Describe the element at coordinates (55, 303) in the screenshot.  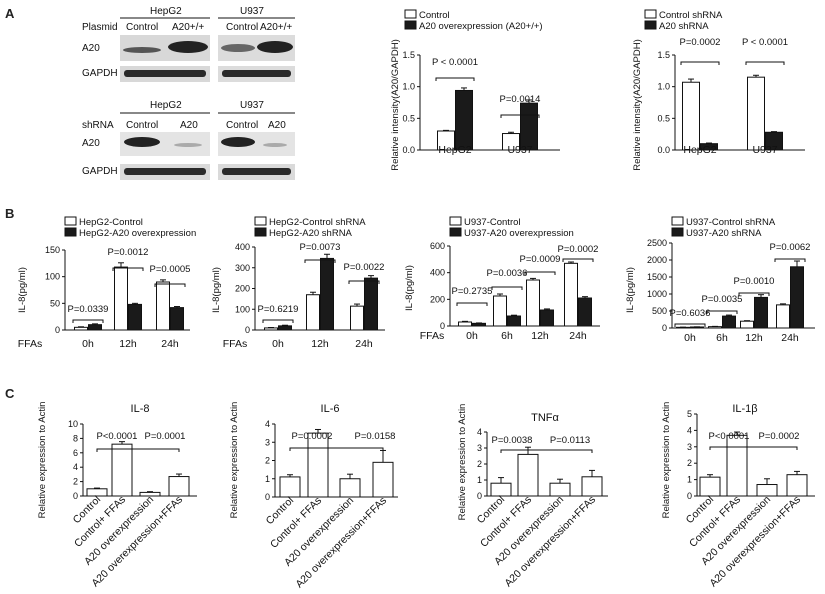
I see `y-tick-label: 50` at that location.